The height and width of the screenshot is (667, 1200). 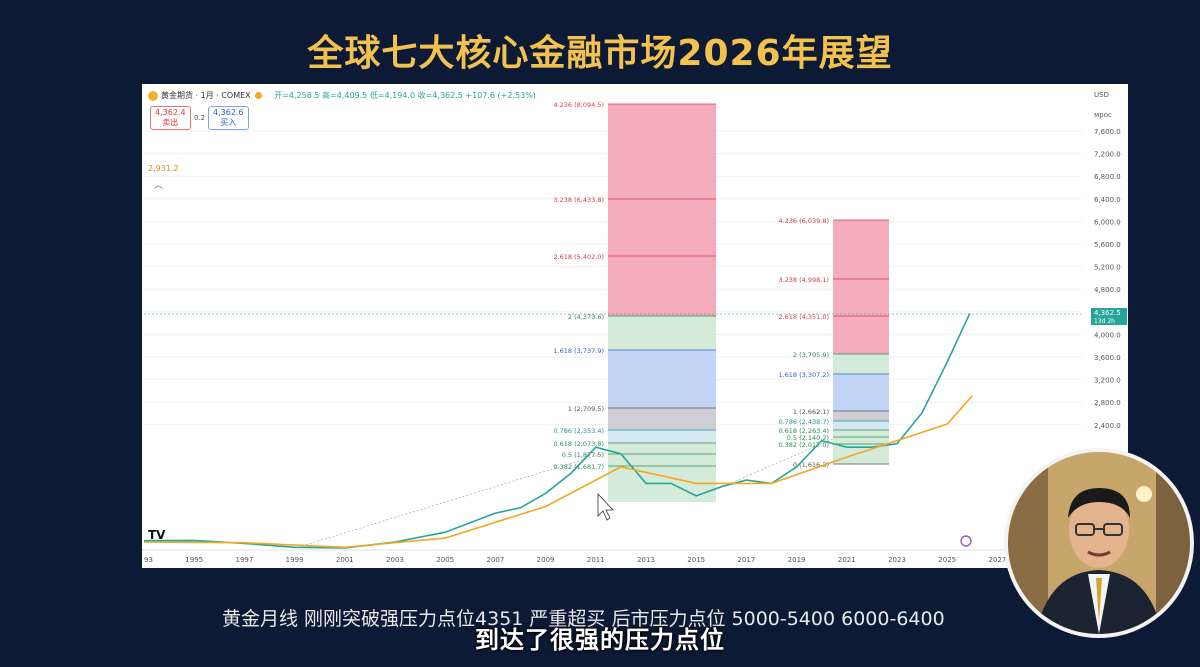 What do you see at coordinates (1107, 177) in the screenshot?
I see `y-tick-label: 6,800.0` at bounding box center [1107, 177].